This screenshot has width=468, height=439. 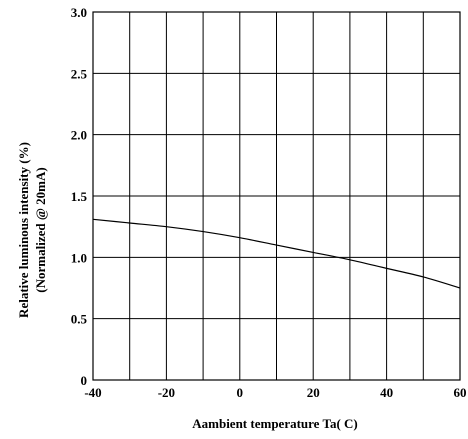 I want to click on x-tick-labels: -40 -20 0 20 40 60, so click(x=275, y=392).